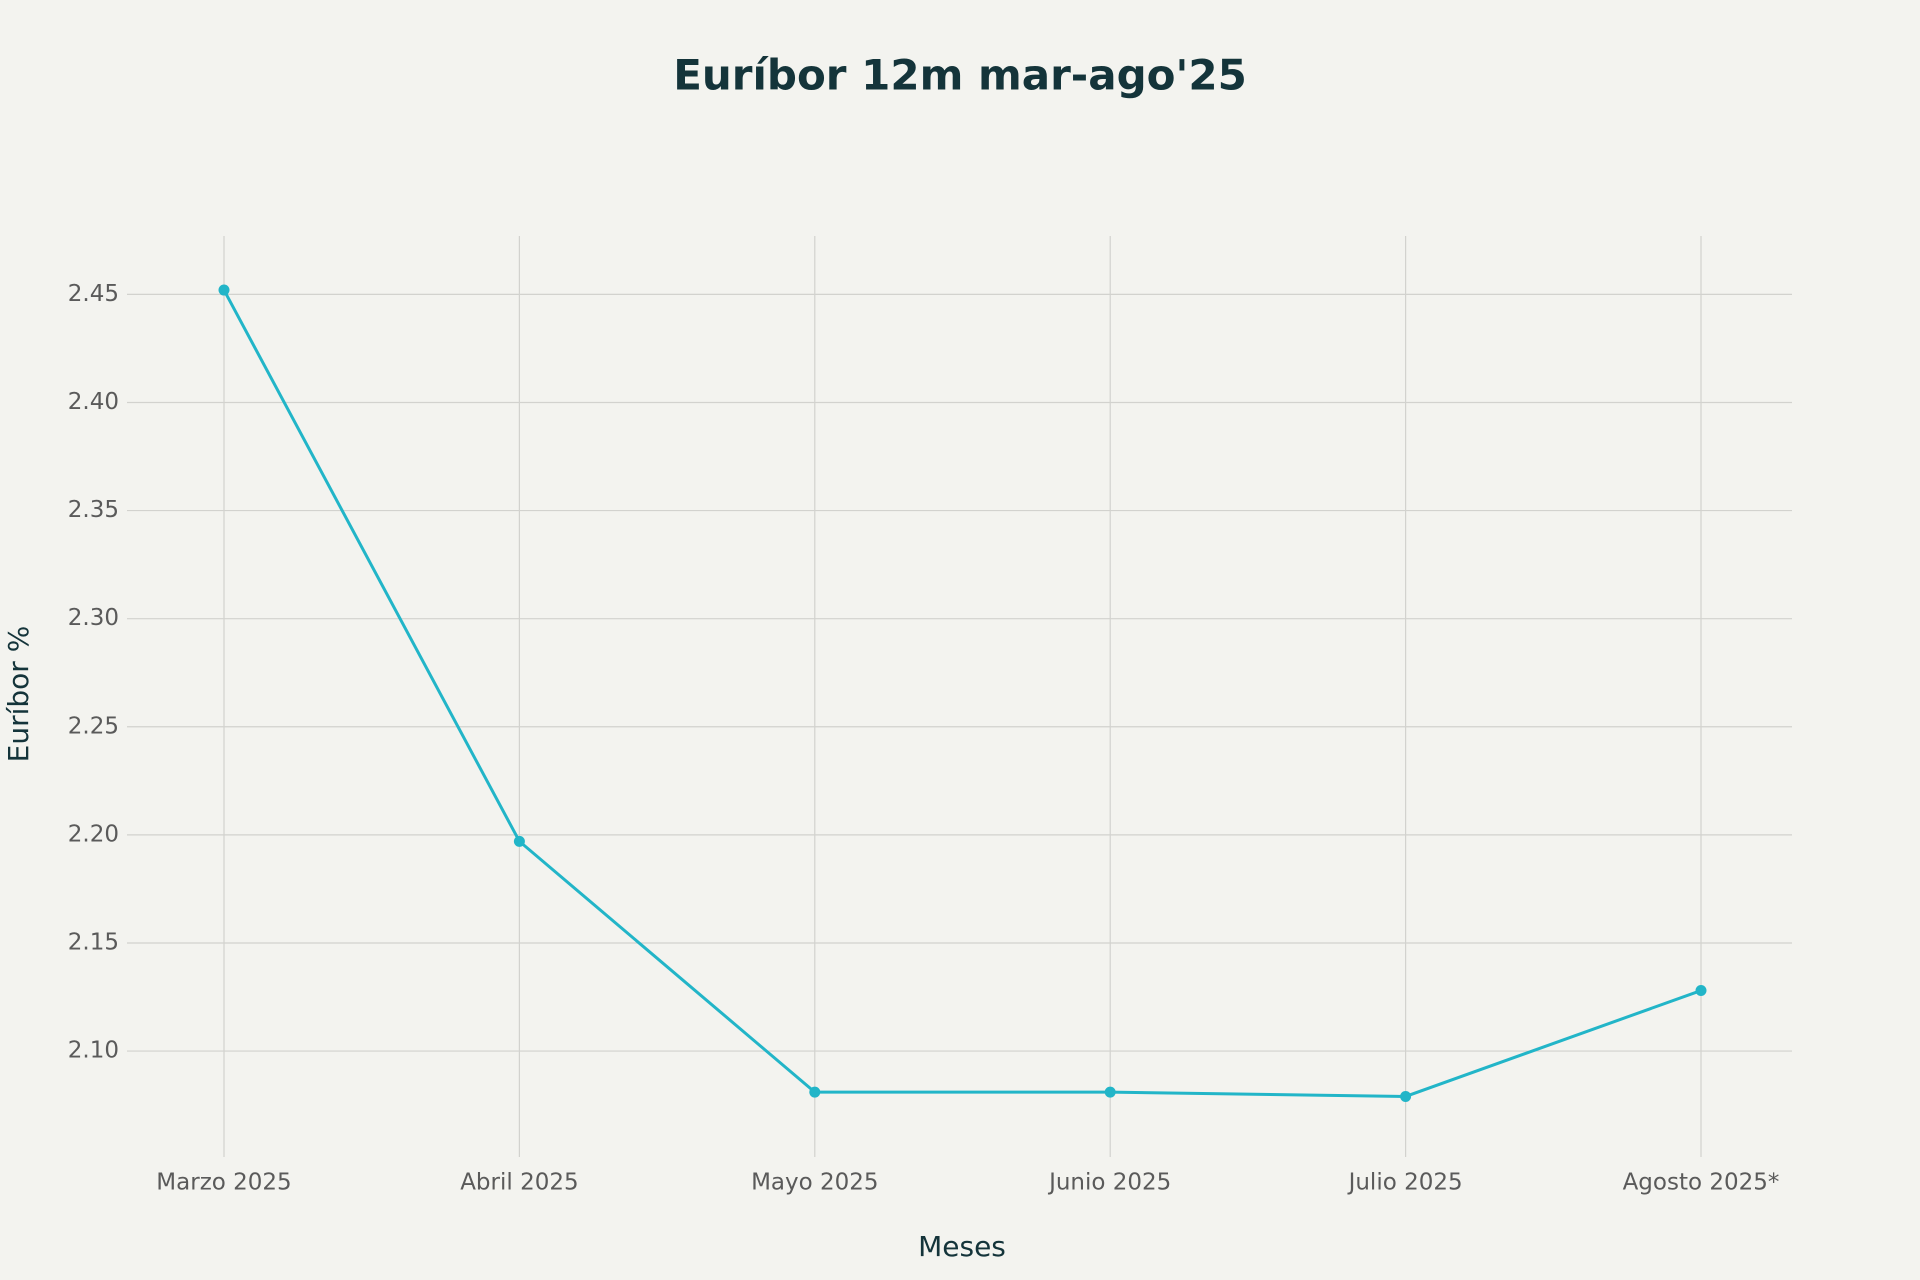  Describe the element at coordinates (93, 294) in the screenshot. I see `y-tick-label: 2.45` at that location.